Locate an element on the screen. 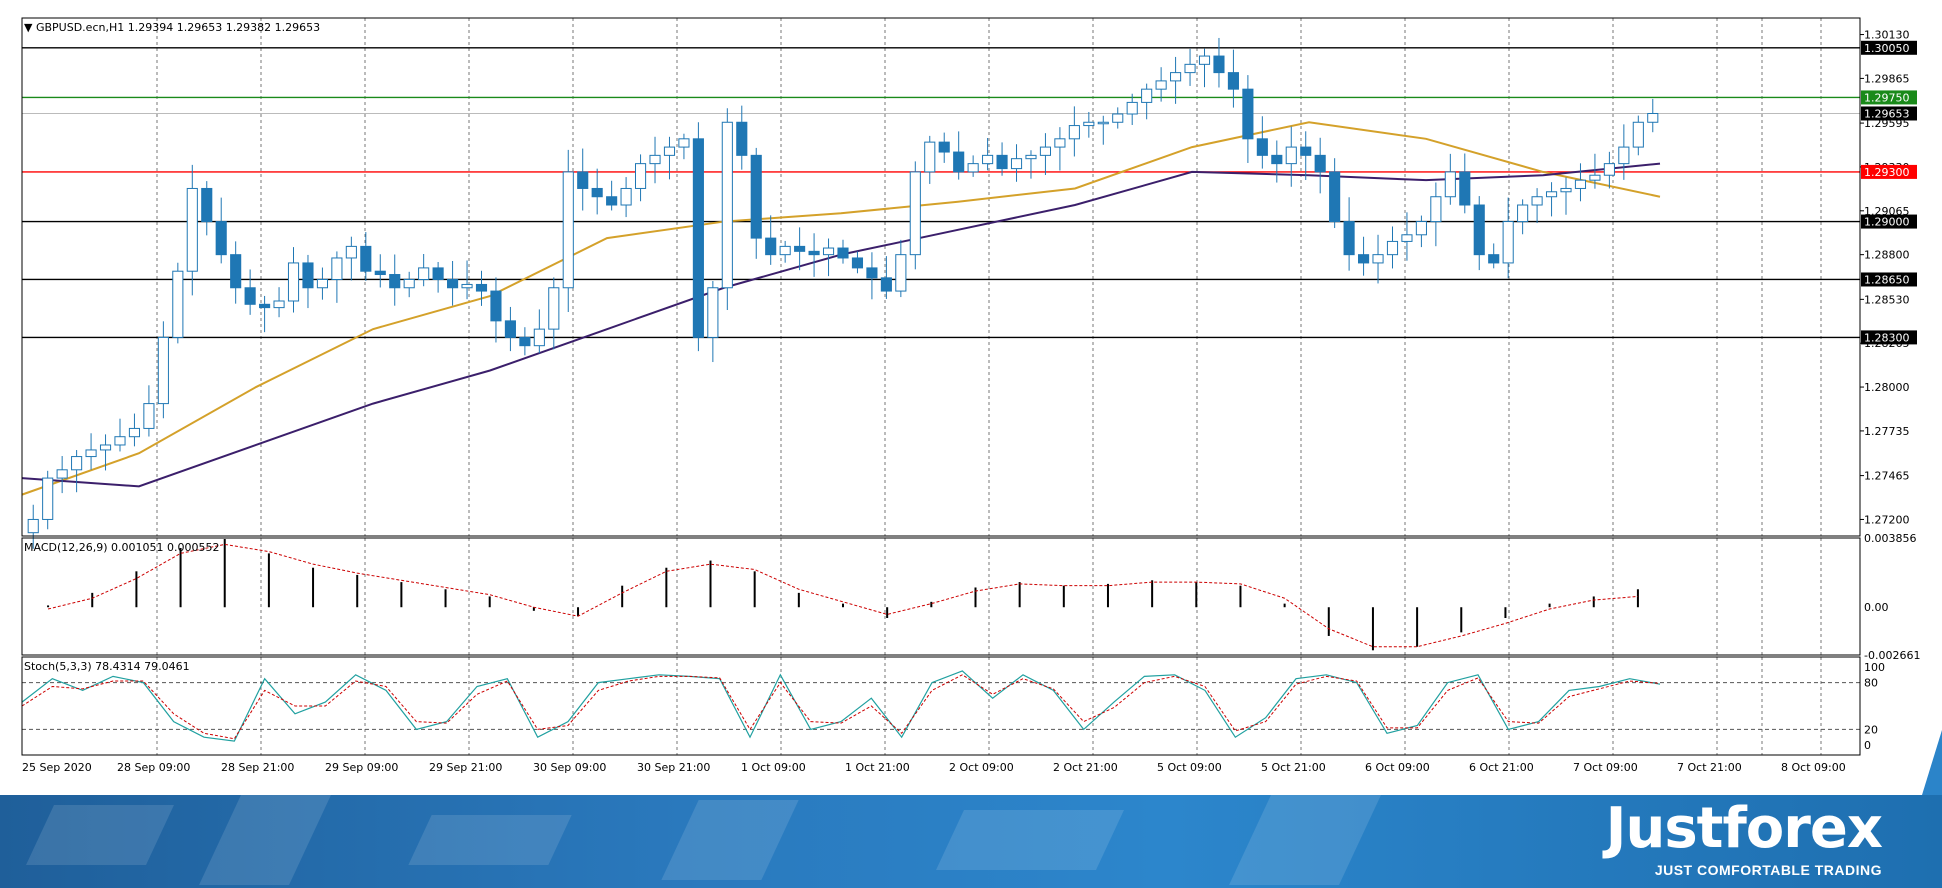  stoch-tick-label: 80 is located at coordinates (1871, 683).